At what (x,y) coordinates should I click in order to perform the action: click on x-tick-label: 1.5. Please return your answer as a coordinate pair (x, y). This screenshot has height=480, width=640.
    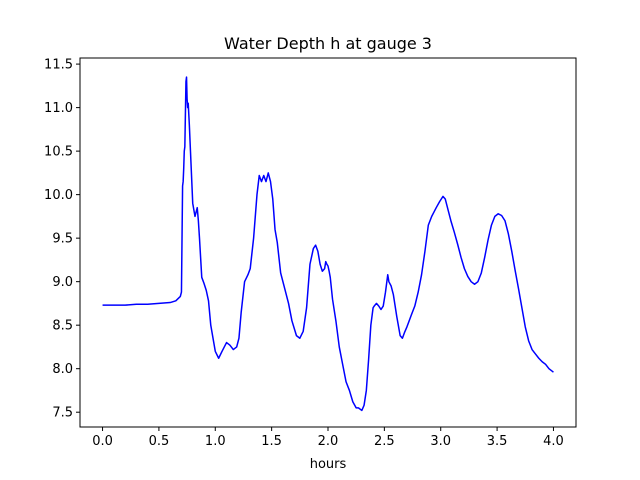
    Looking at the image, I should click on (271, 441).